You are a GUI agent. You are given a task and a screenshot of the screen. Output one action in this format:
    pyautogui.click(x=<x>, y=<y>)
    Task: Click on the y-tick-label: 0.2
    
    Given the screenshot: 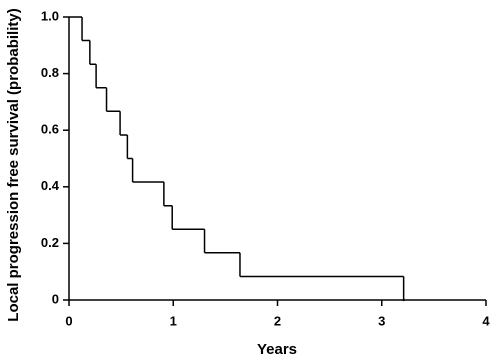 What is the action you would take?
    pyautogui.click(x=50, y=242)
    